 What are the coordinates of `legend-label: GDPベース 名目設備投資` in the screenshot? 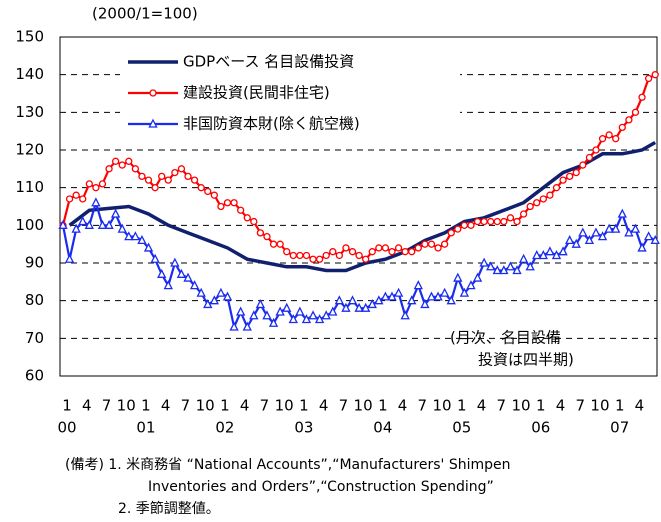 It's located at (268, 62).